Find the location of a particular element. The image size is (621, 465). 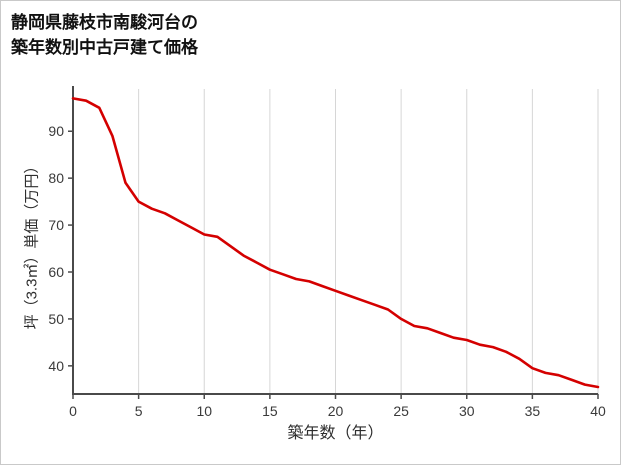

y-tick-label: 80 is located at coordinates (56, 178).